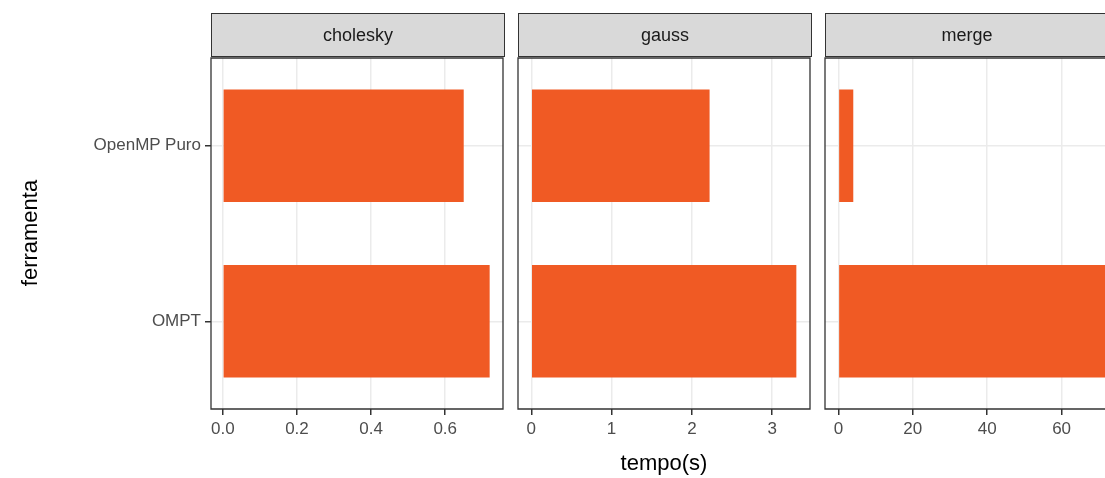  What do you see at coordinates (147, 145) in the screenshot?
I see `y-tick-label: OpenMP Puro` at bounding box center [147, 145].